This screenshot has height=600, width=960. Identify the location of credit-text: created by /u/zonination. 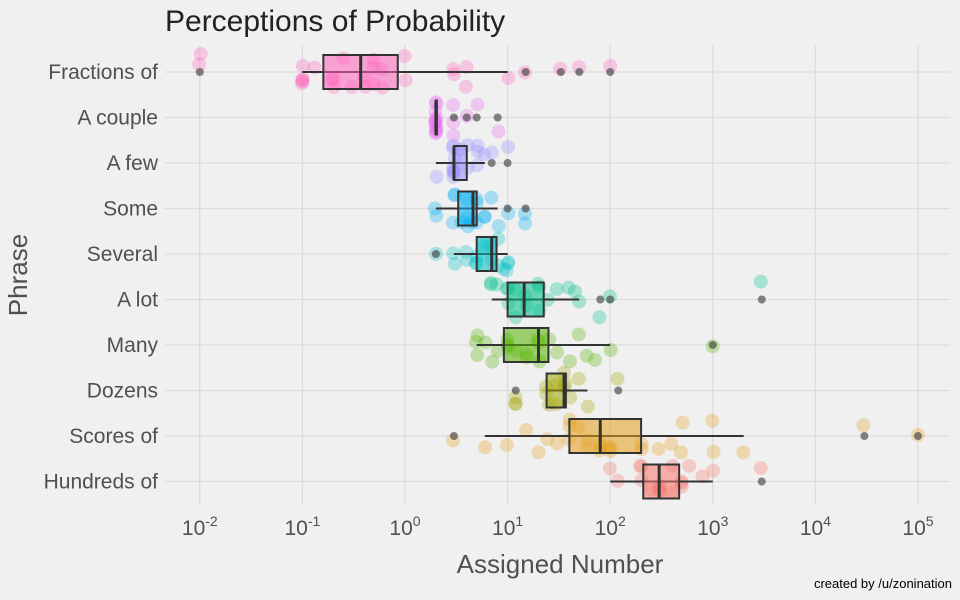
(883, 583).